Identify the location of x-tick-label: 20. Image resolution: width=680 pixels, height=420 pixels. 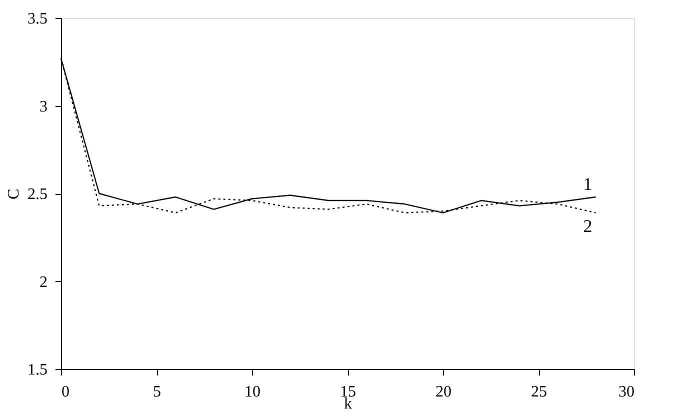
(444, 392).